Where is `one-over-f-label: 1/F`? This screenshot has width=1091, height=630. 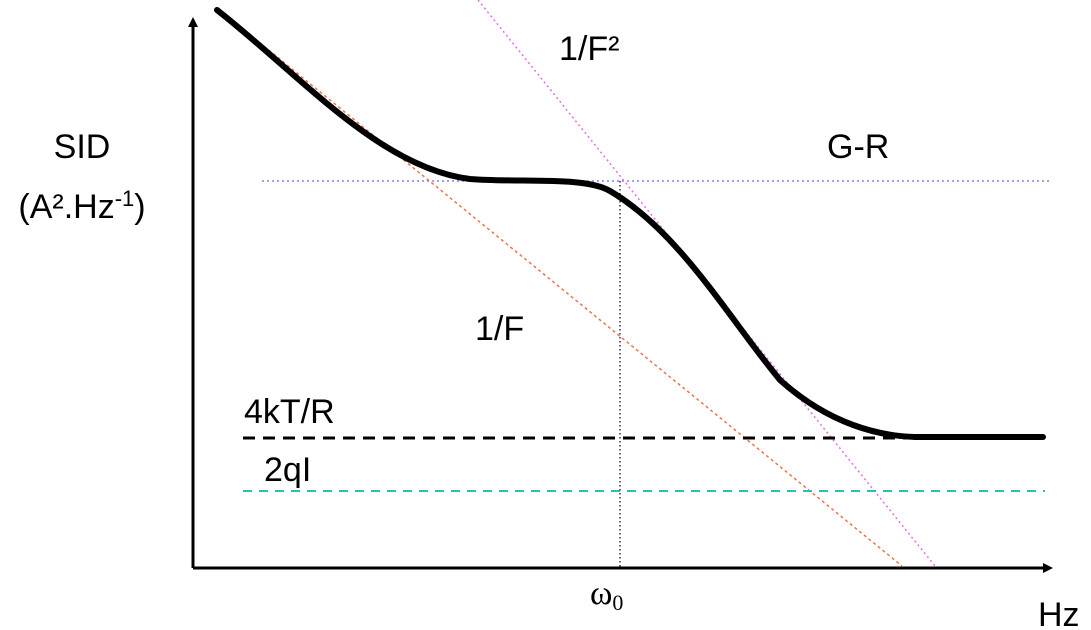
one-over-f-label: 1/F is located at coordinates (499, 329).